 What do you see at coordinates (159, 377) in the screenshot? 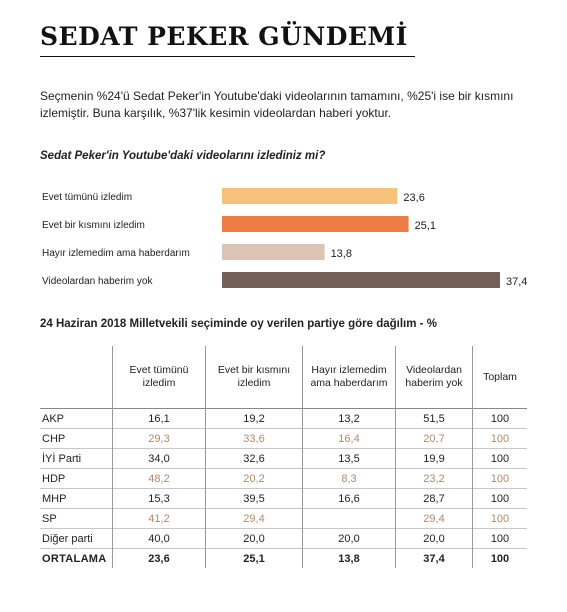
I see `column-header: Evet tümünü izledim` at bounding box center [159, 377].